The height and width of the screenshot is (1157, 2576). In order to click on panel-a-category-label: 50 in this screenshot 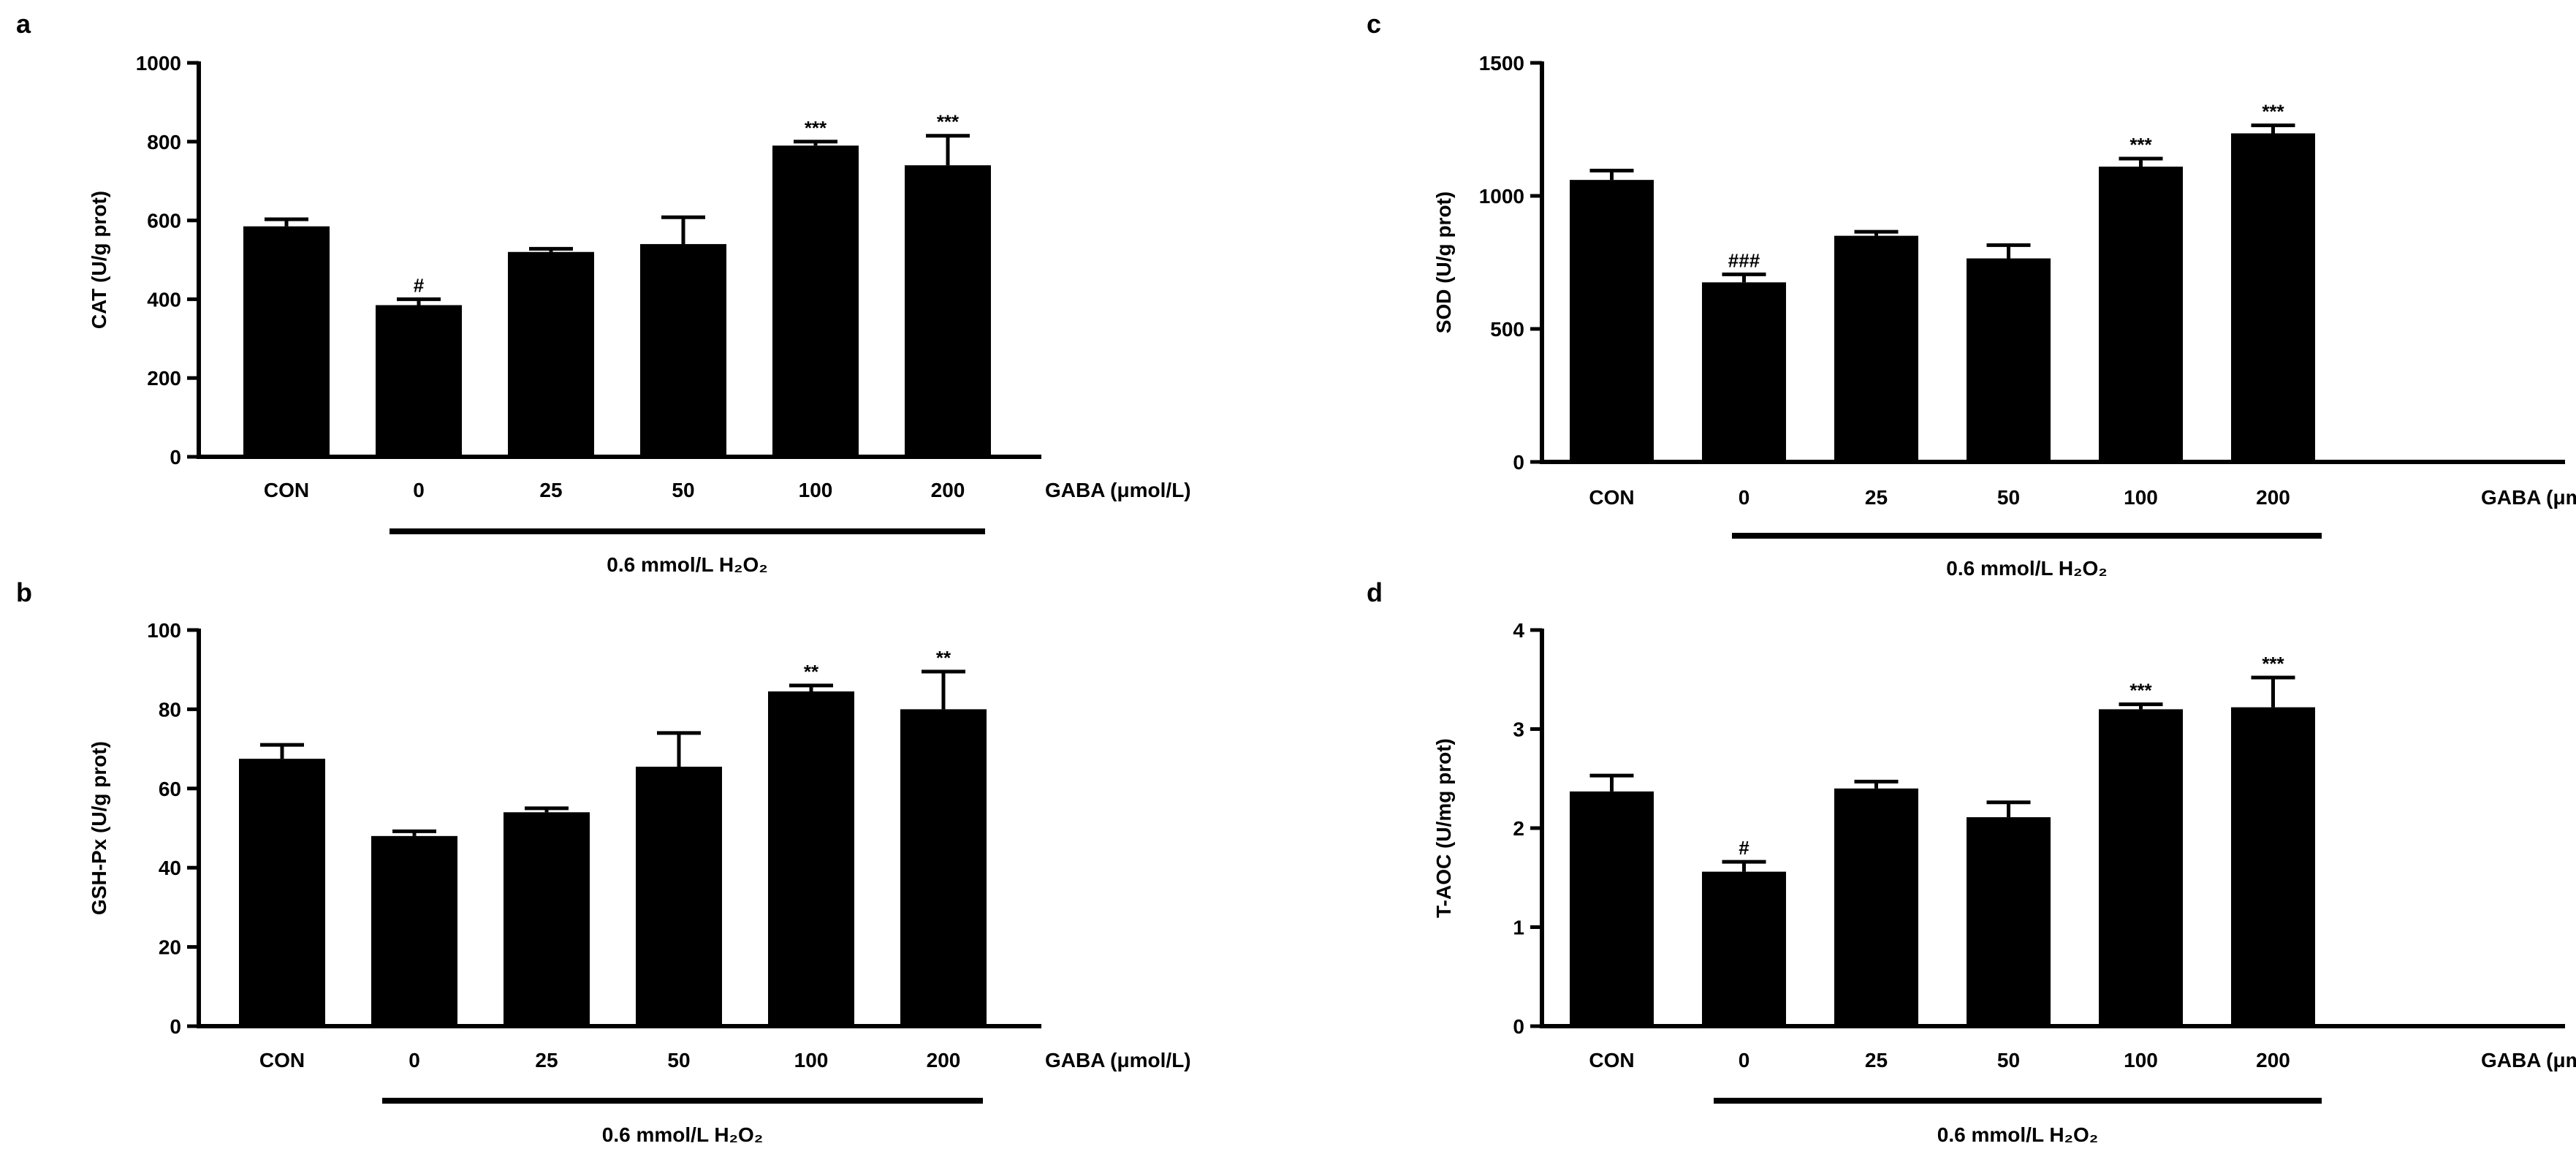, I will do `click(683, 490)`.